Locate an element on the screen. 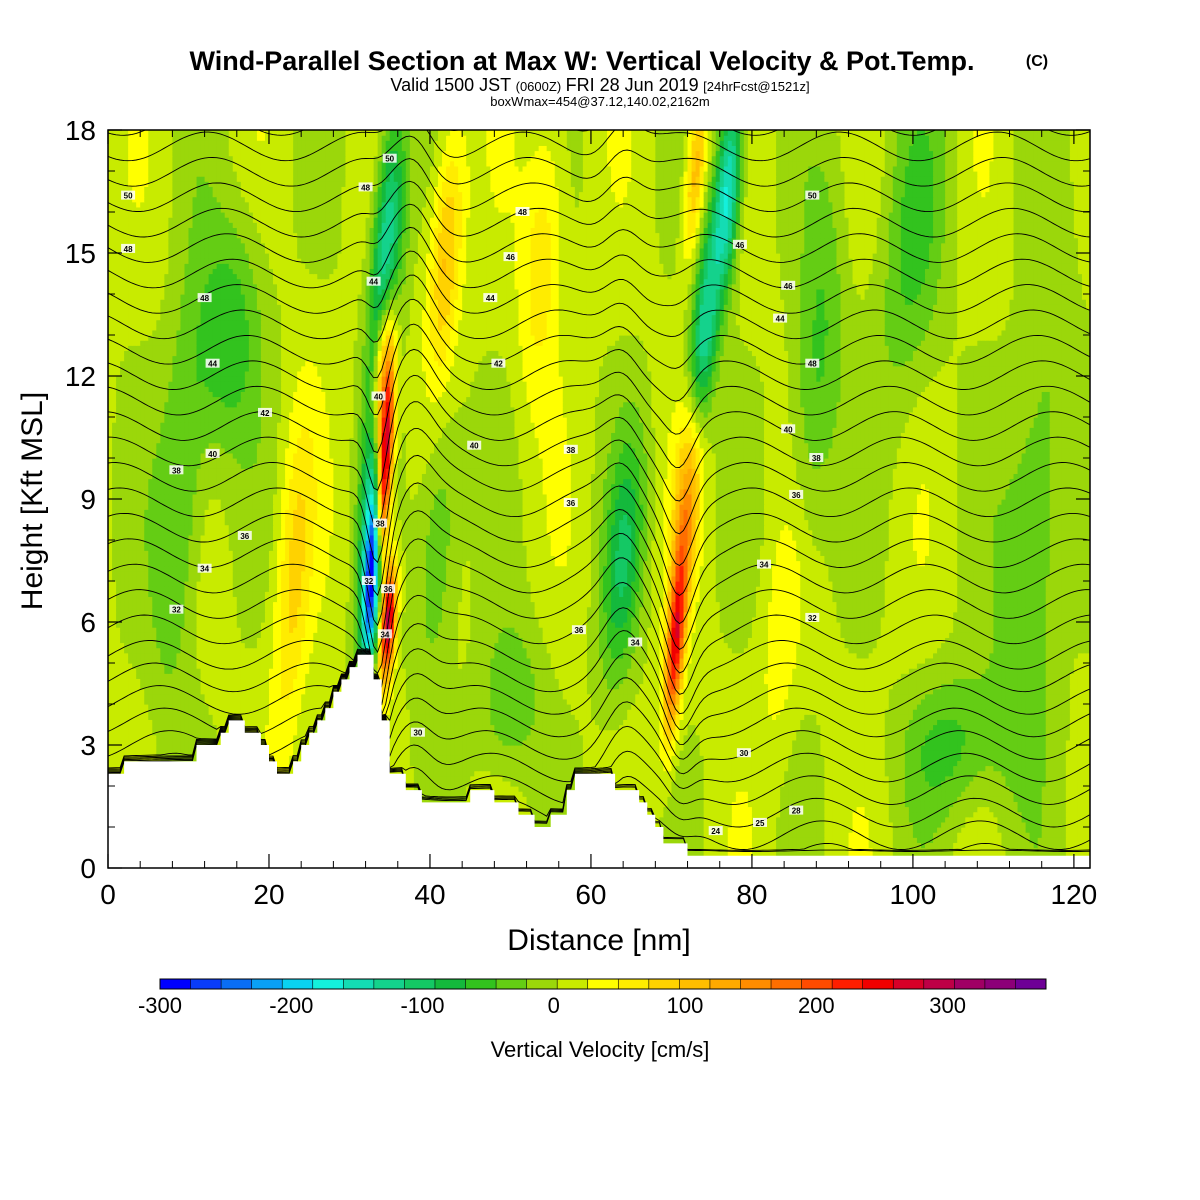  colorbar-tick-label: -100 is located at coordinates (422, 1005).